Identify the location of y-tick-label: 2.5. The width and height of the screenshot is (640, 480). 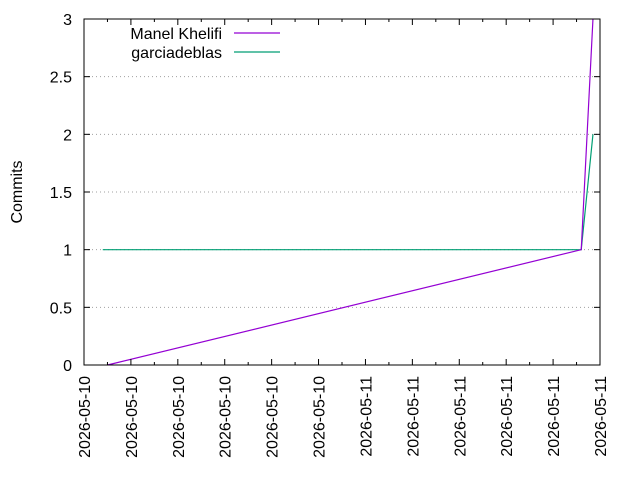
(61, 78).